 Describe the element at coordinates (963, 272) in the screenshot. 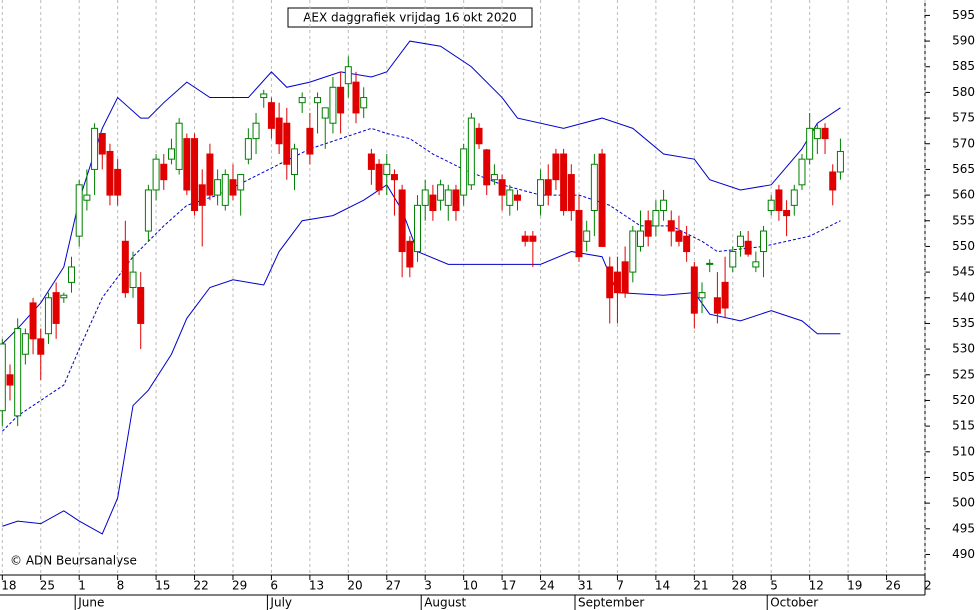

I see `y-tick-label: 545` at that location.